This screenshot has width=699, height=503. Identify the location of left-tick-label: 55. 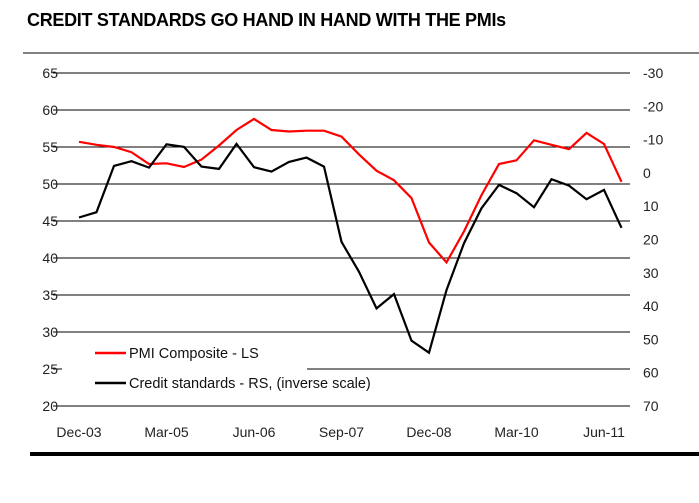
(50, 147).